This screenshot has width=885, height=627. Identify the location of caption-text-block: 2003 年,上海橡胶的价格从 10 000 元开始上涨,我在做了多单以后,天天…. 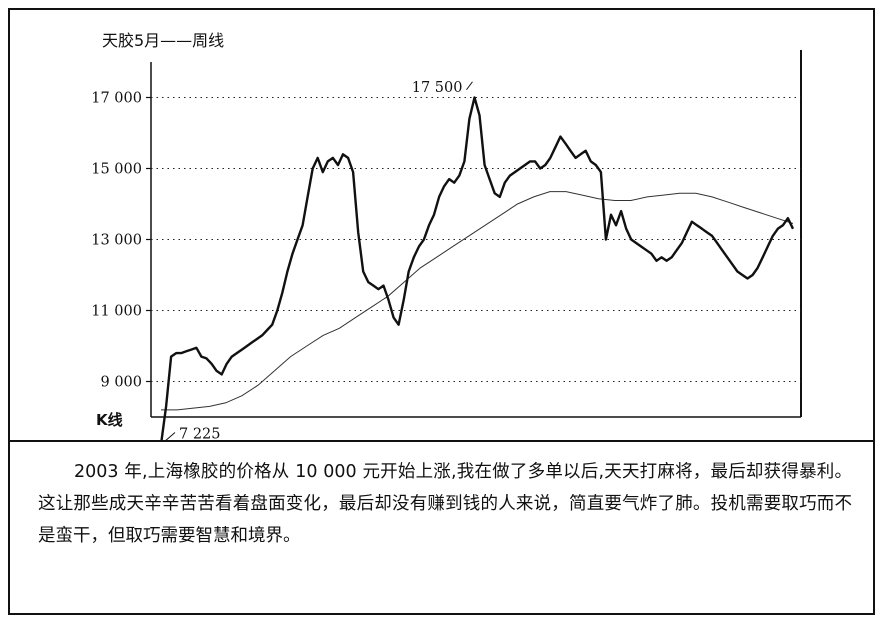
(445, 504).